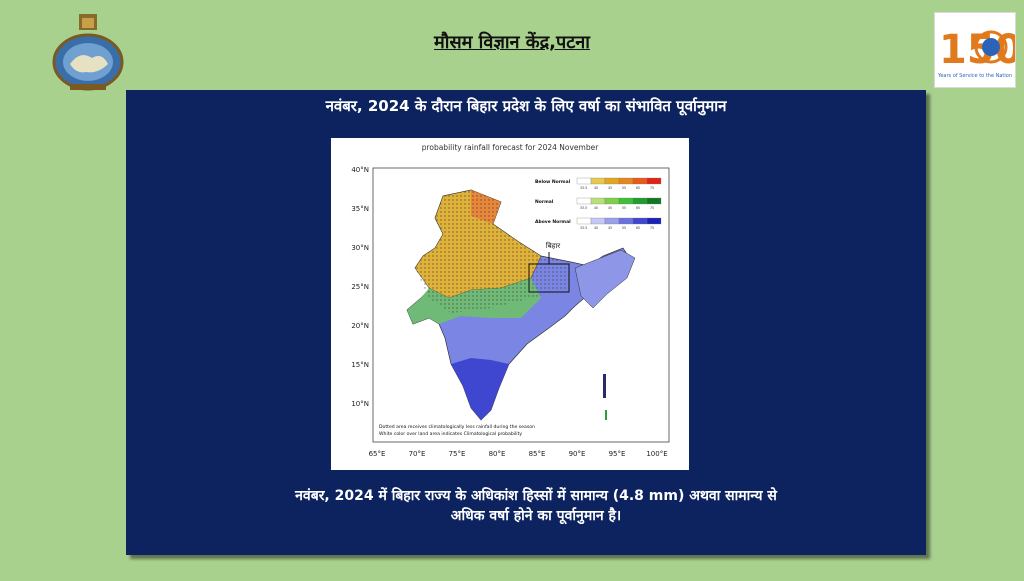  I want to click on lon-tick: 85°E, so click(537, 454).